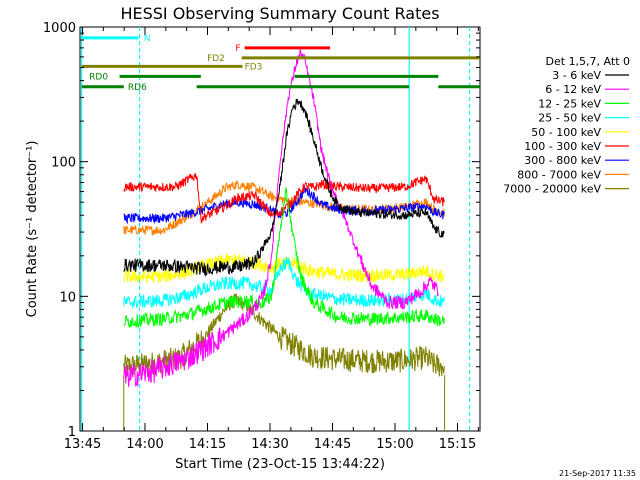 The image size is (640, 480). What do you see at coordinates (254, 67) in the screenshot?
I see `flag-label: FD3` at bounding box center [254, 67].